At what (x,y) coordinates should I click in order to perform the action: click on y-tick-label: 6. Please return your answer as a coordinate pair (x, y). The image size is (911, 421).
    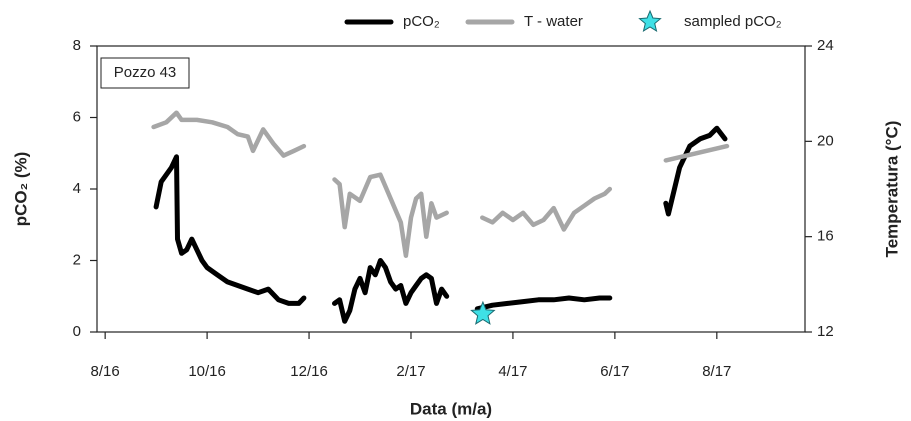
    Looking at the image, I should click on (77, 116).